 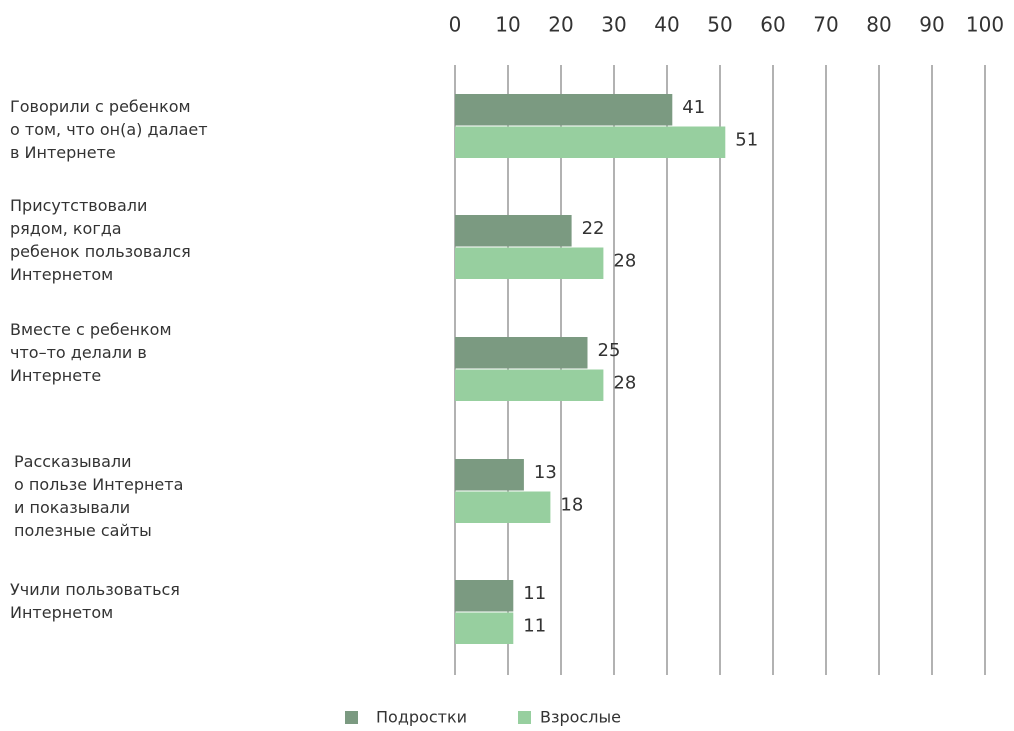 What do you see at coordinates (421, 717) in the screenshot?
I see `legend-label: Подростки` at bounding box center [421, 717].